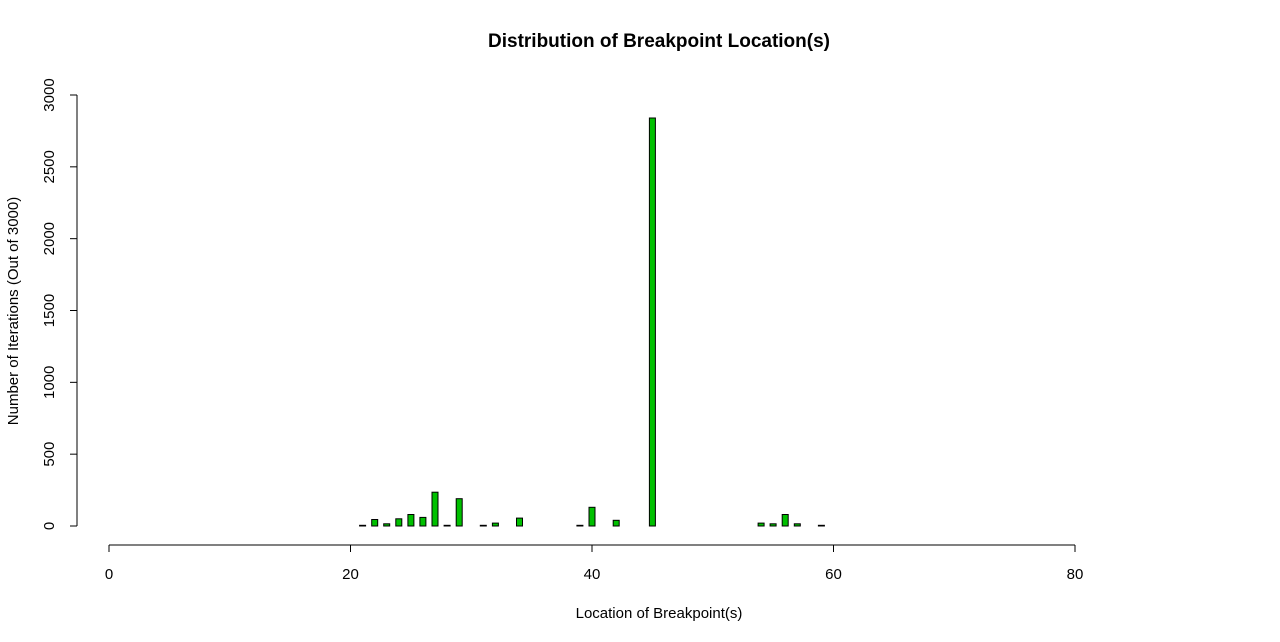 The image size is (1280, 642). Describe the element at coordinates (592, 574) in the screenshot. I see `x-tick-label: 40` at that location.